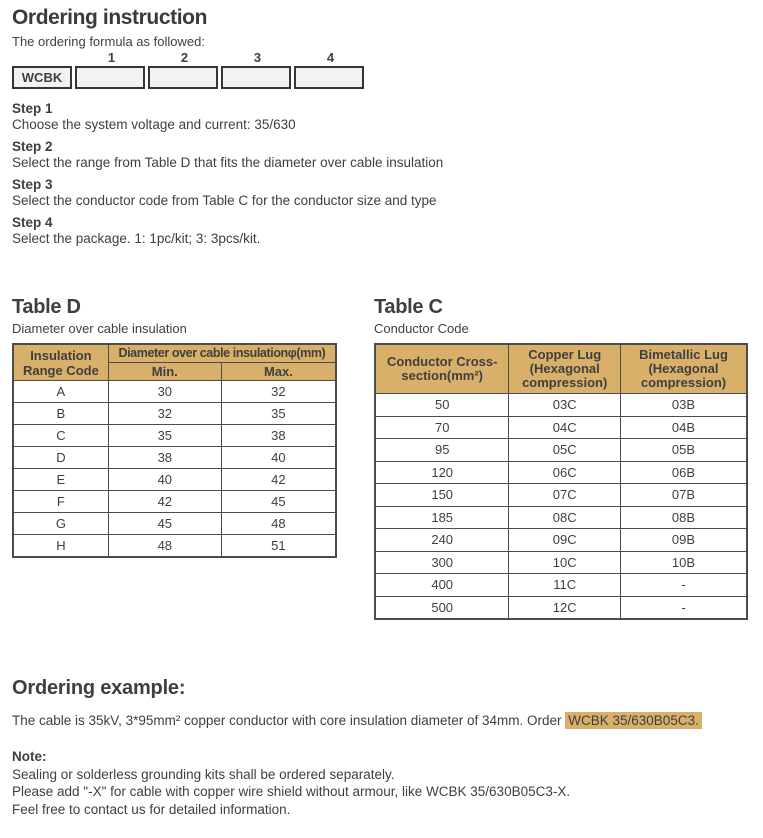 The height and width of the screenshot is (838, 763). What do you see at coordinates (164, 545) in the screenshot?
I see `cell-min: 48` at bounding box center [164, 545].